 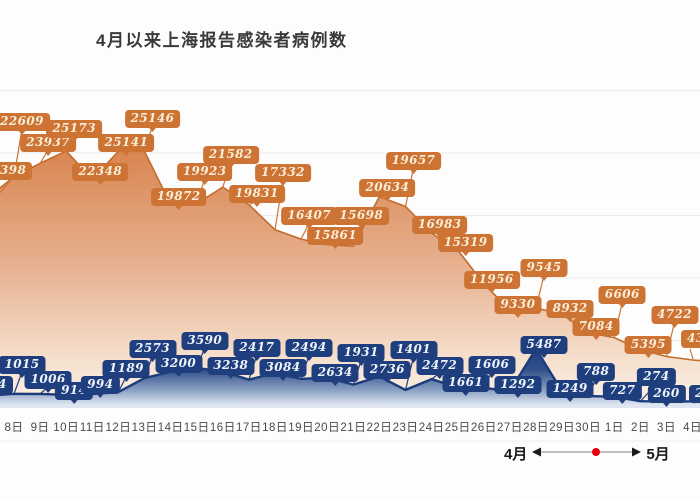 I want to click on month-range-indicator: 4月 5月, so click(x=587, y=453).